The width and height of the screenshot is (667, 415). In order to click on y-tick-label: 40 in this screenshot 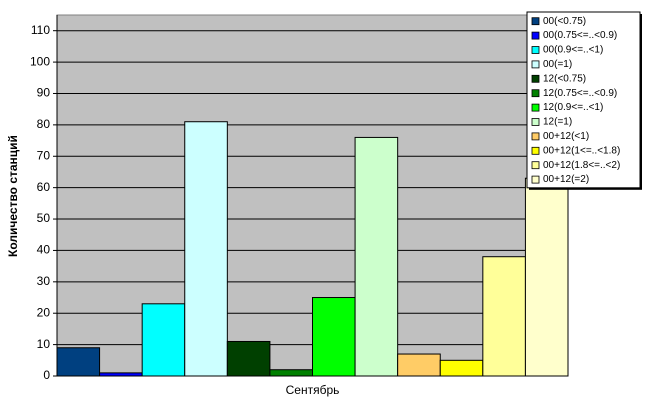, I will do `click(44, 250)`.